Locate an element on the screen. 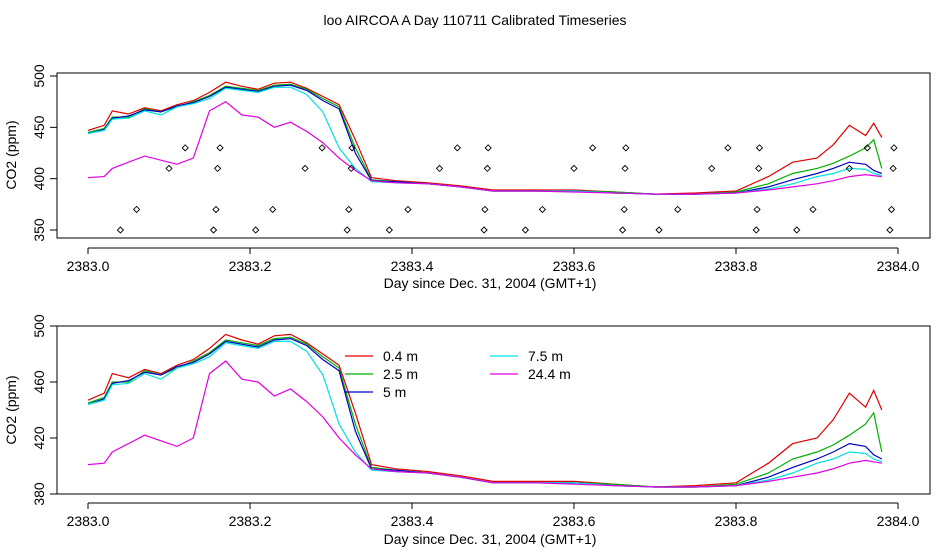  bottom-y-tick-label: 420 is located at coordinates (39, 438).